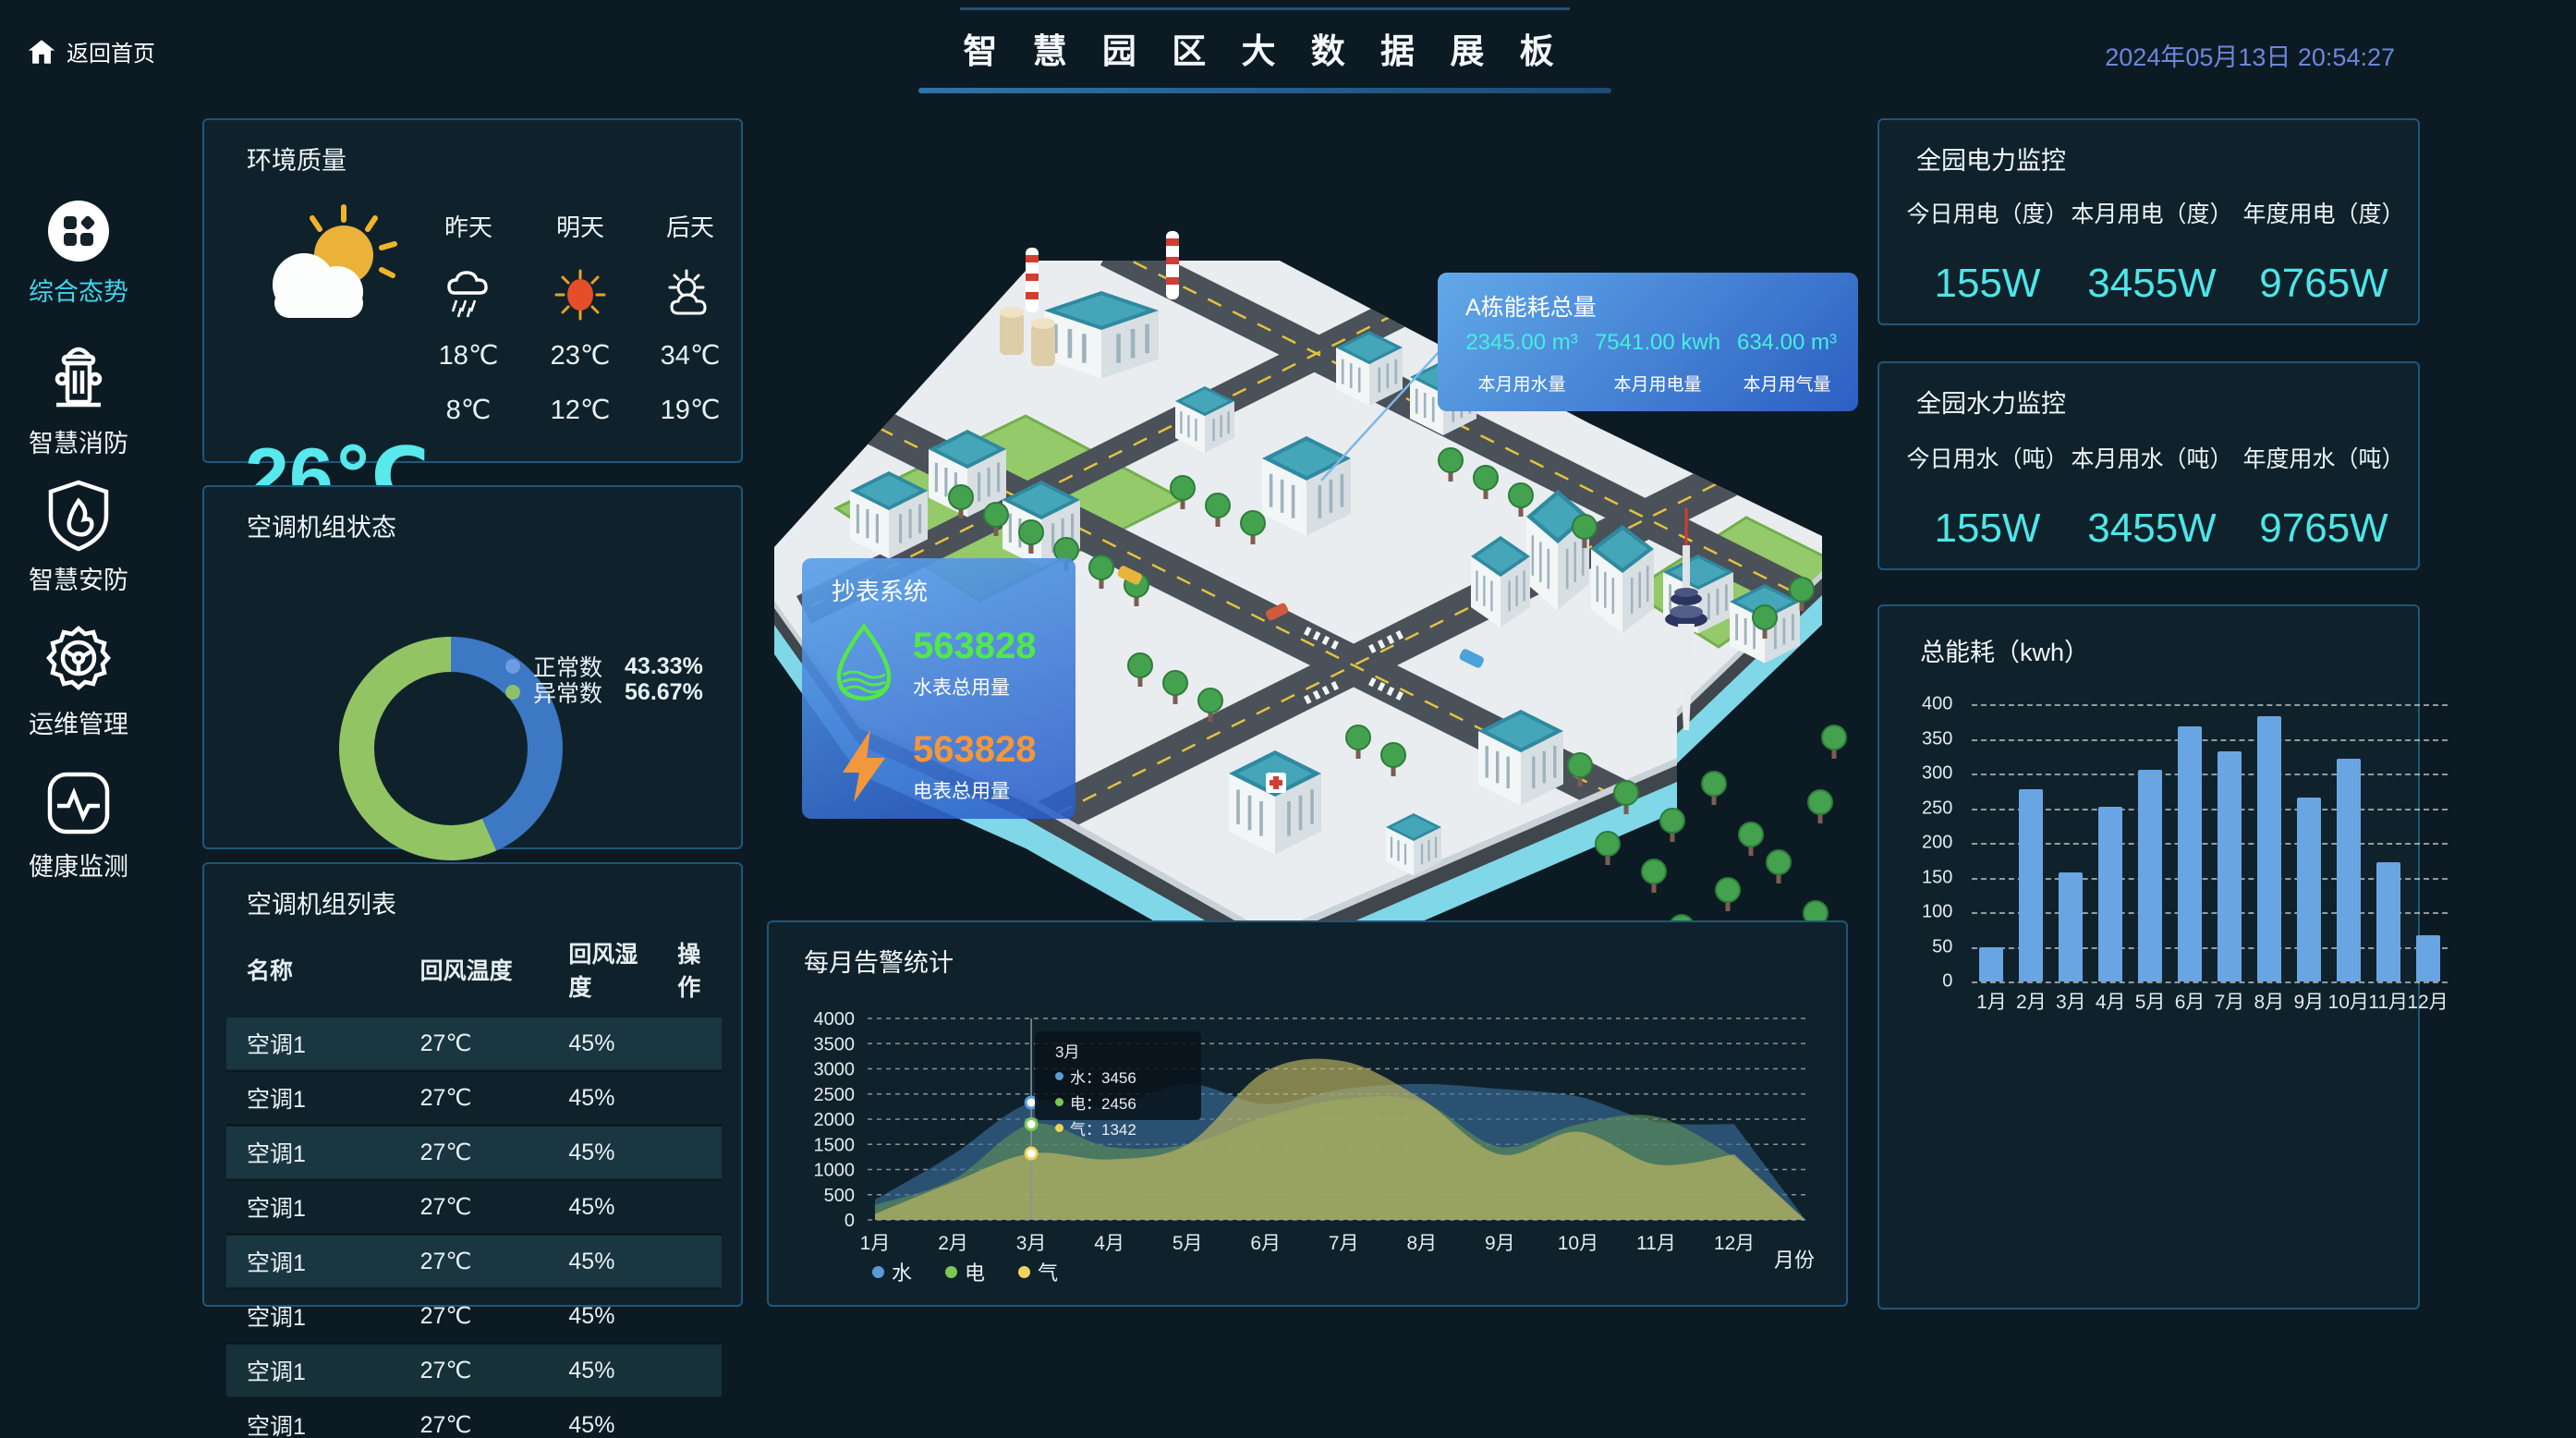  What do you see at coordinates (321, 905) in the screenshot?
I see `panel-title: 空调机组列表` at bounding box center [321, 905].